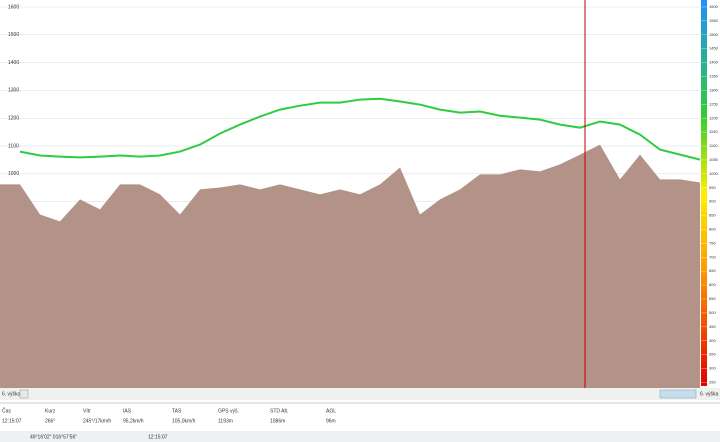 Image resolution: width=720 pixels, height=442 pixels. Describe the element at coordinates (133, 421) in the screenshot. I see `table-cell: 95,2km/h` at that location.